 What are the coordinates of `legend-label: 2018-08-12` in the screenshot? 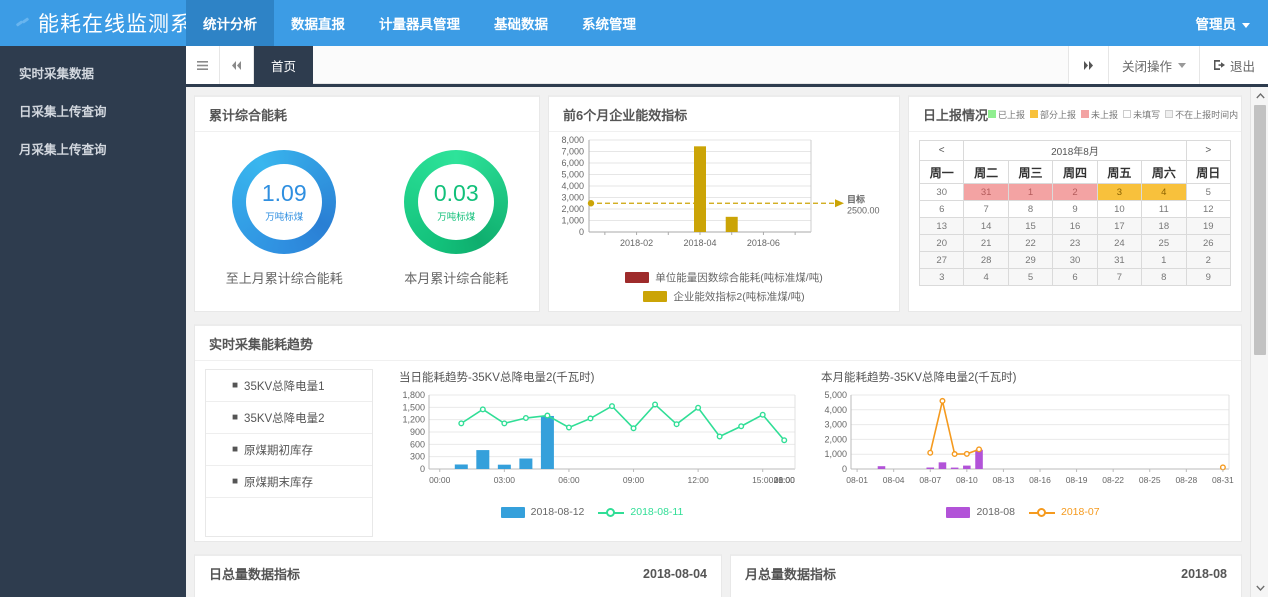 It's located at (557, 512).